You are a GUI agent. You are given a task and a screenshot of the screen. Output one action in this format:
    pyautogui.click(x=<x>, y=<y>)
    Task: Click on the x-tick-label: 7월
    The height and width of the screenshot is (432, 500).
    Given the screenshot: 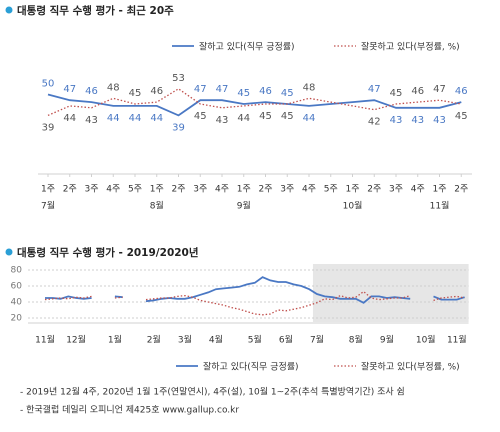 What is the action you would take?
    pyautogui.click(x=317, y=340)
    